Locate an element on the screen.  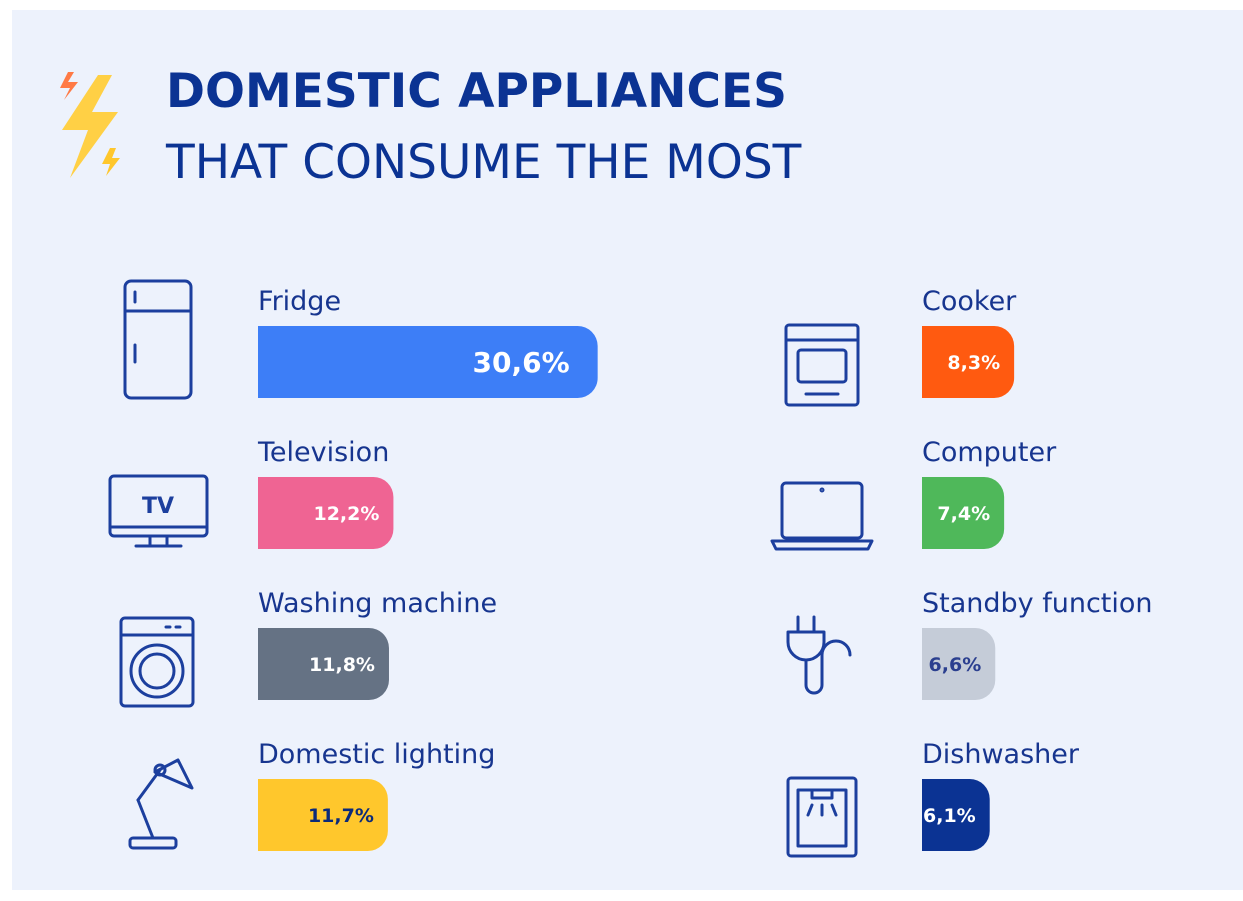
value-label: 11,8% is located at coordinates (342, 665).